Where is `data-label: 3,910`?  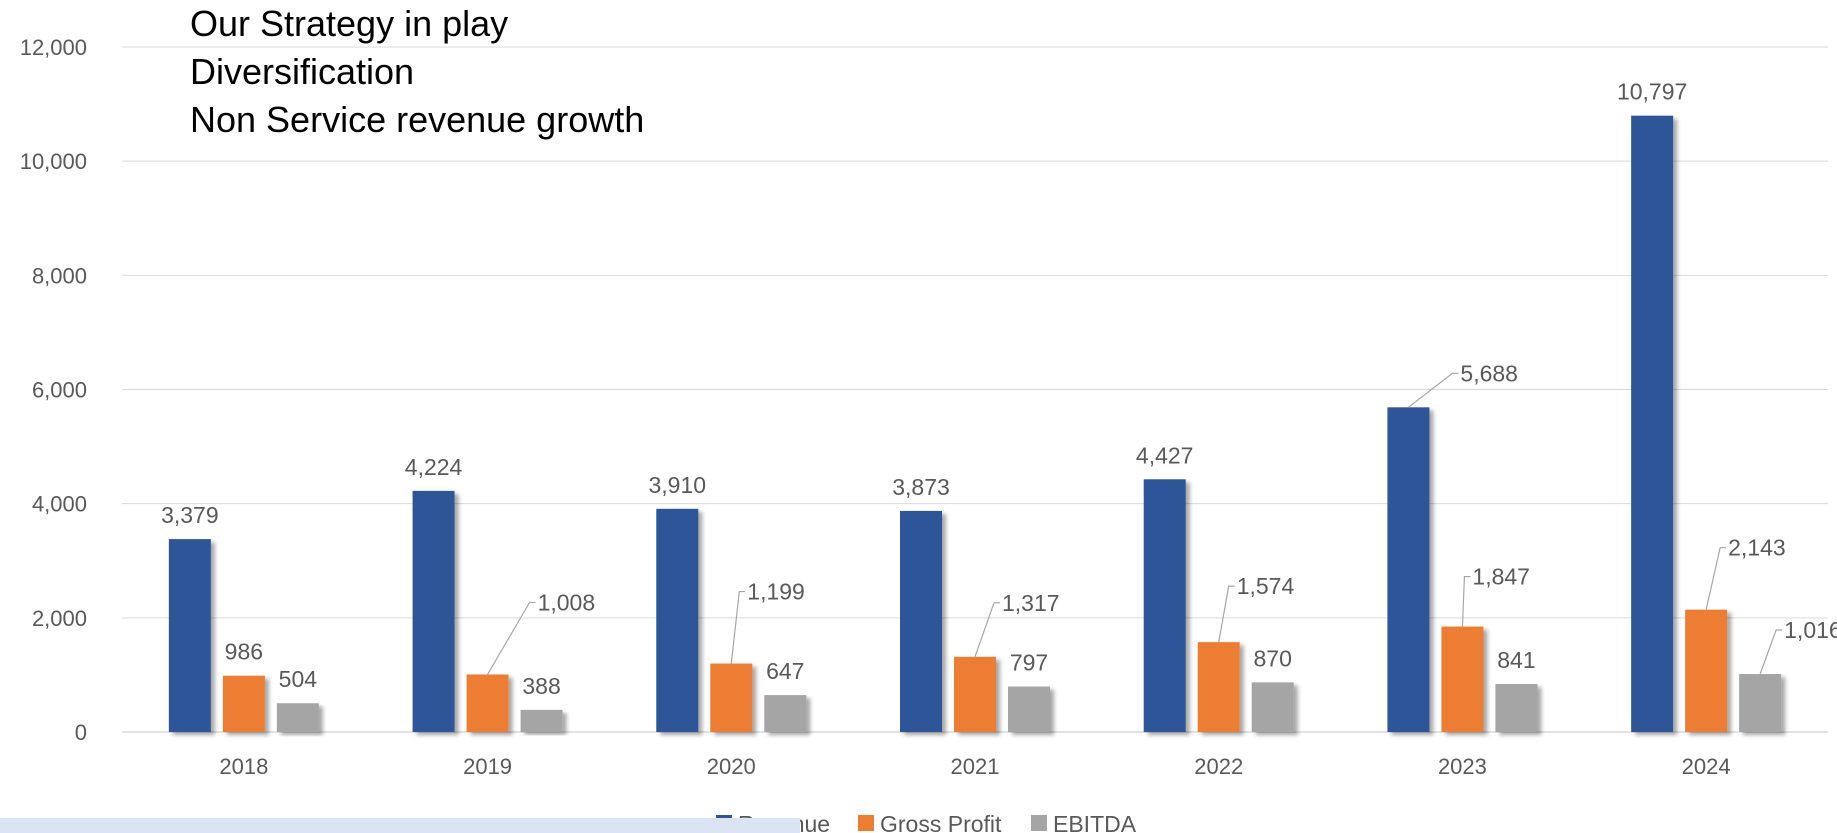
data-label: 3,910 is located at coordinates (678, 485).